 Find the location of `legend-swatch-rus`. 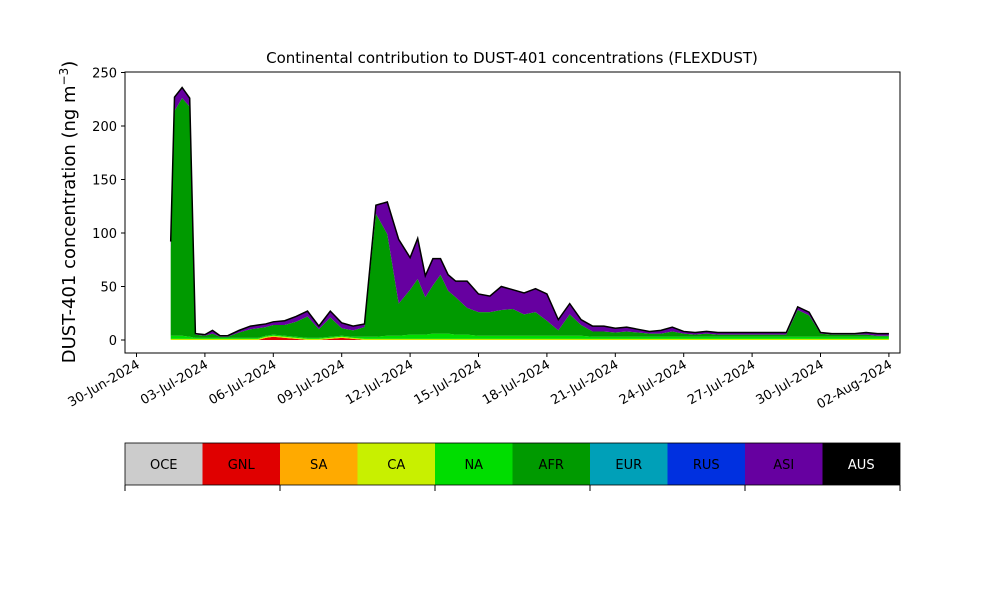

legend-swatch-rus is located at coordinates (706, 464).